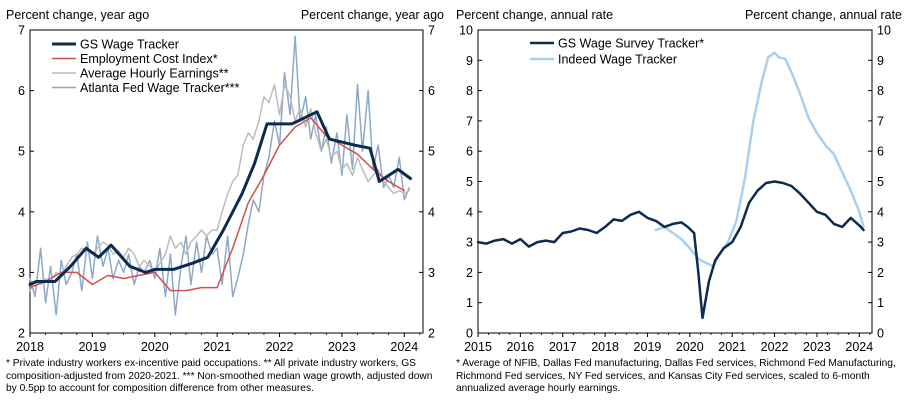  What do you see at coordinates (154, 74) in the screenshot?
I see `left-legend-label-average-hourly-earnings: Average Hourly Earnings**` at bounding box center [154, 74].